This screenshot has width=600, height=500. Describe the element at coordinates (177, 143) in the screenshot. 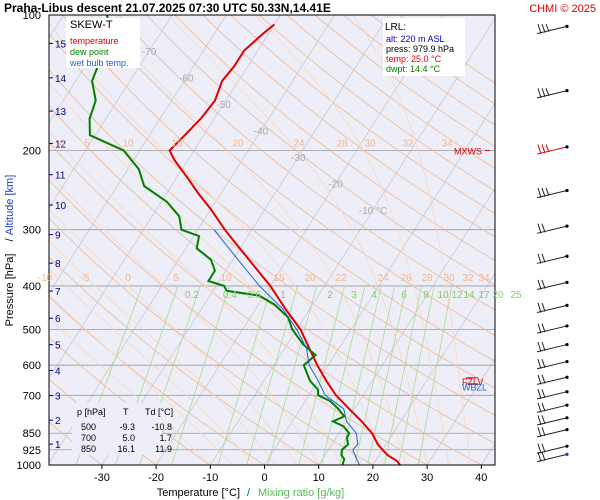

I see `theta-label: 15` at that location.